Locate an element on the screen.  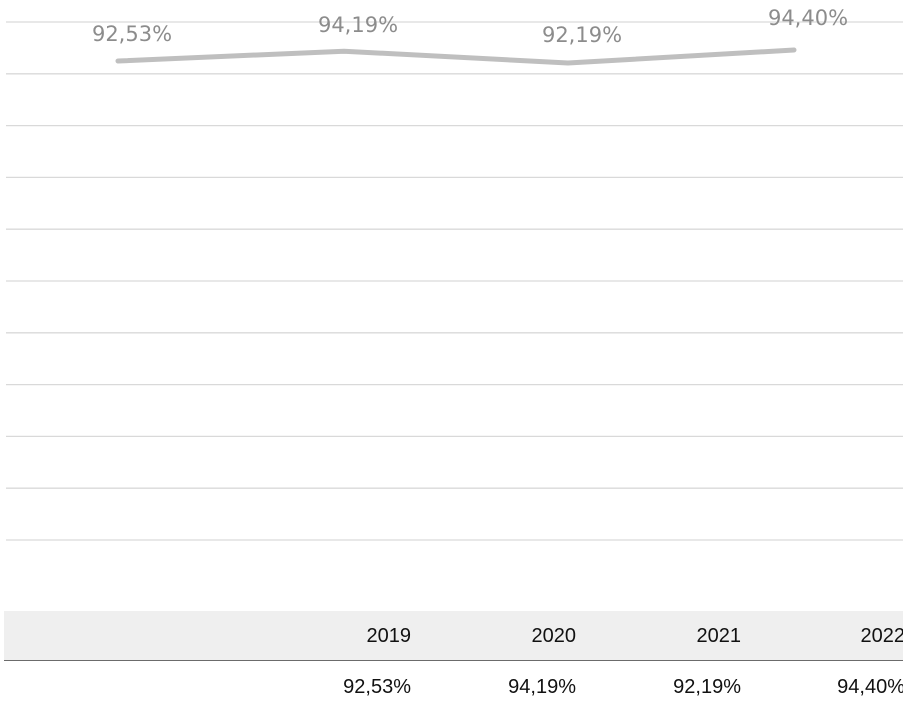
chart-data-labels: 92,53% 94,19% 92,19% 94,40% is located at coordinates (470, 26).